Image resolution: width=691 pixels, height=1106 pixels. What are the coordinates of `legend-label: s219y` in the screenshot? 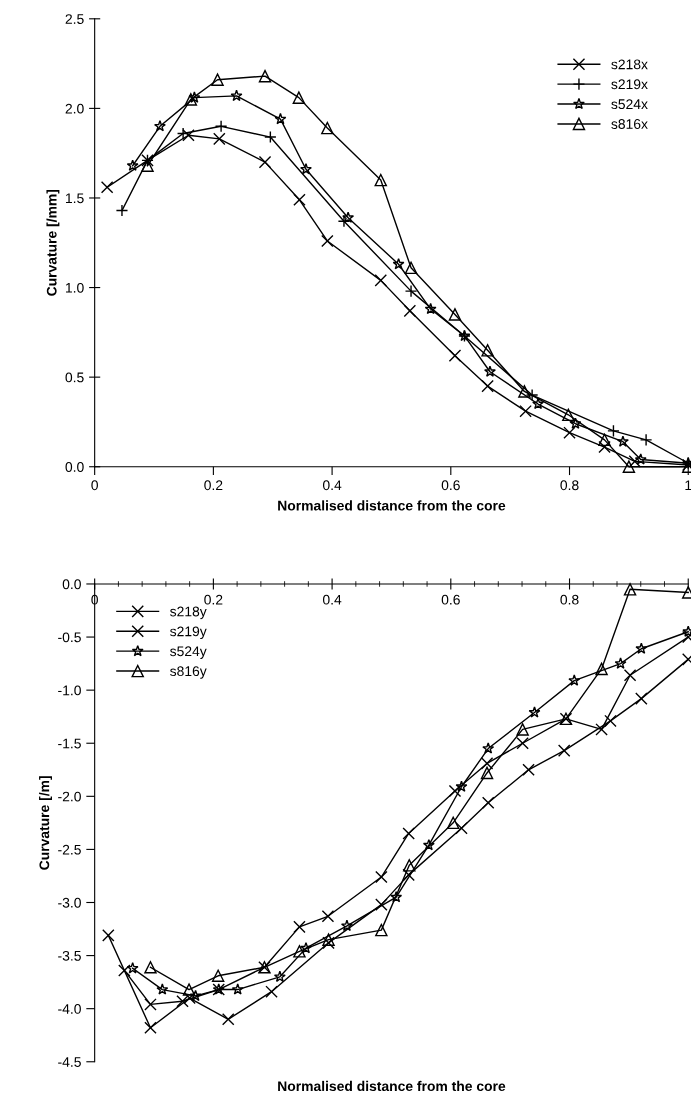 It's located at (188, 633).